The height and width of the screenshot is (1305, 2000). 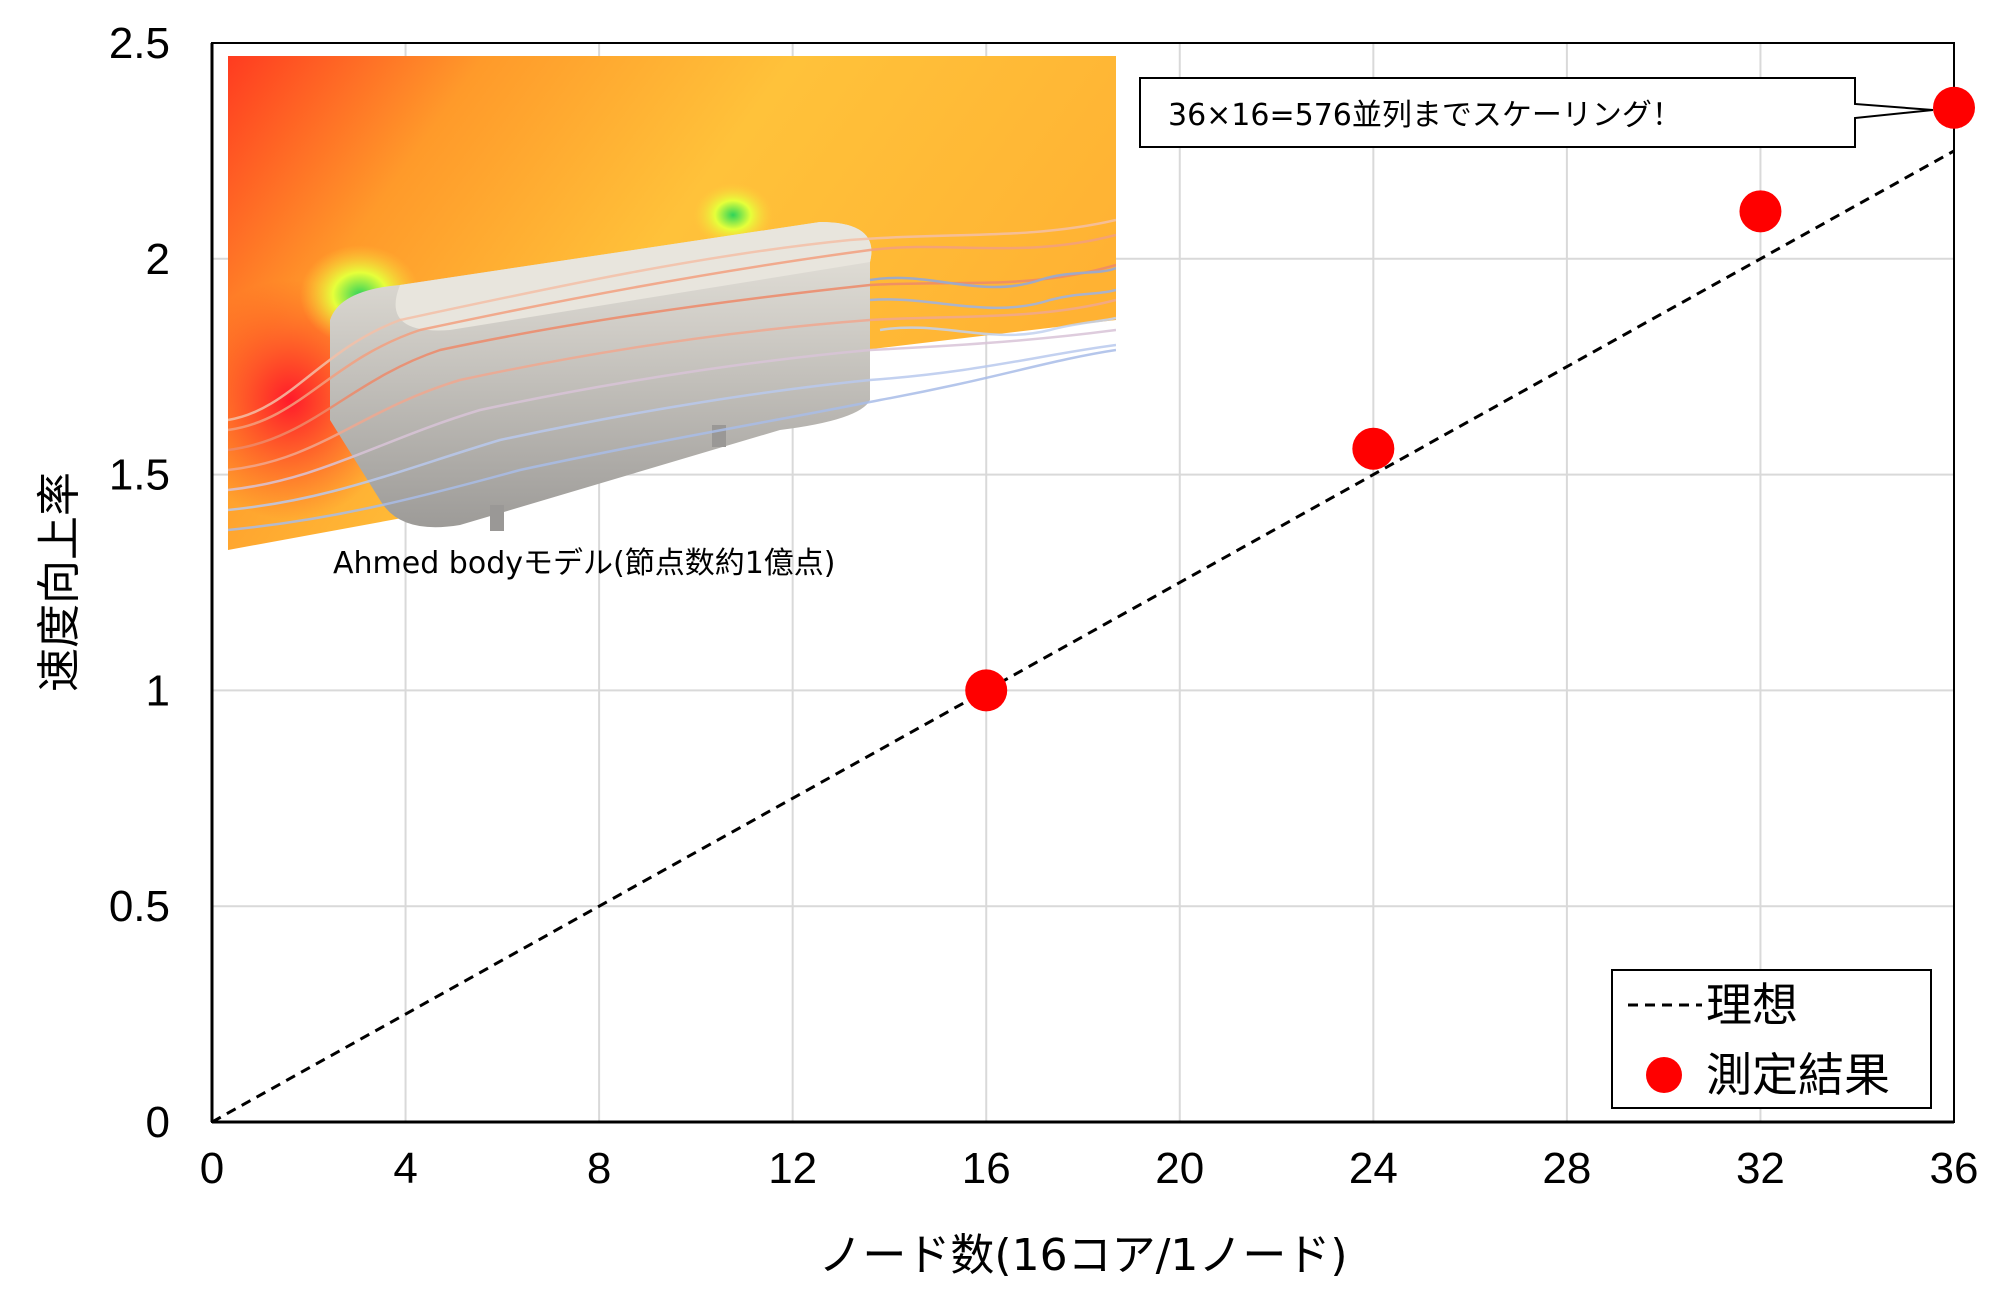 I want to click on y-tick-label: 0, so click(x=158, y=1122).